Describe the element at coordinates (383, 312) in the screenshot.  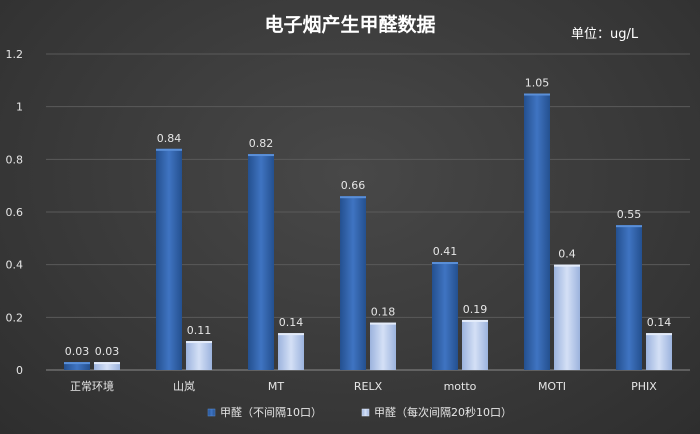
I see `data-label: 0.18` at that location.